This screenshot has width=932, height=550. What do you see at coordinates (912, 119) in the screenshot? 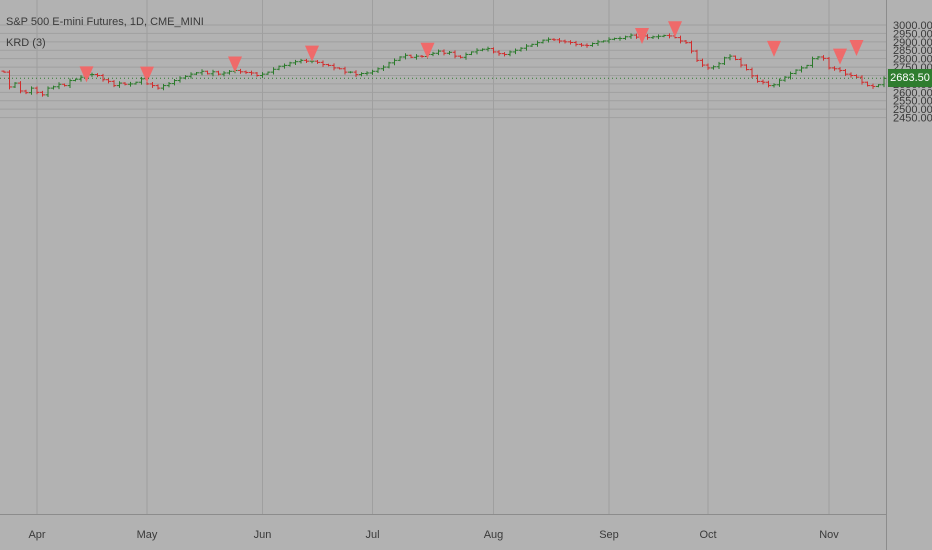
I see `y-tick-label: 2450.00` at bounding box center [912, 119].